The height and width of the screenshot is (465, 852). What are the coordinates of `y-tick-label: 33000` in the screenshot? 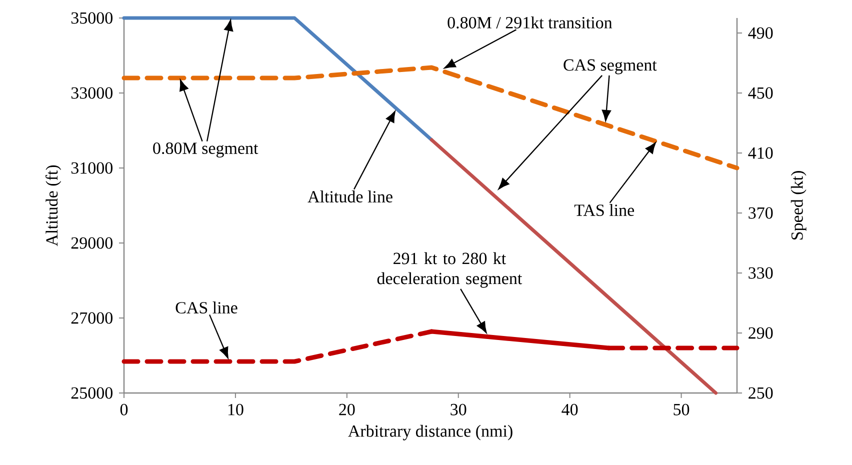 It's located at (91, 93).